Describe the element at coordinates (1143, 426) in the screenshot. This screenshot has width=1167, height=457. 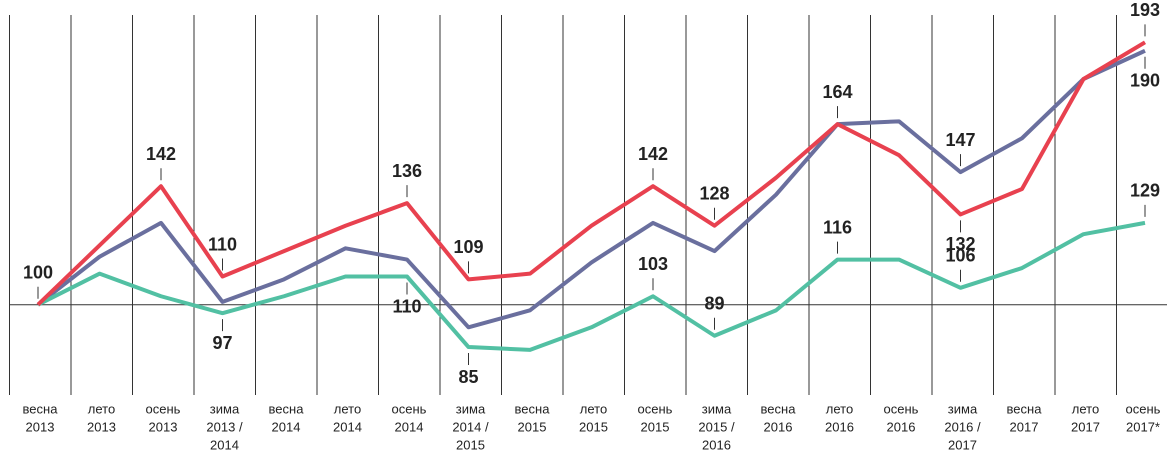
I see `x-tick-label: 2017*` at that location.